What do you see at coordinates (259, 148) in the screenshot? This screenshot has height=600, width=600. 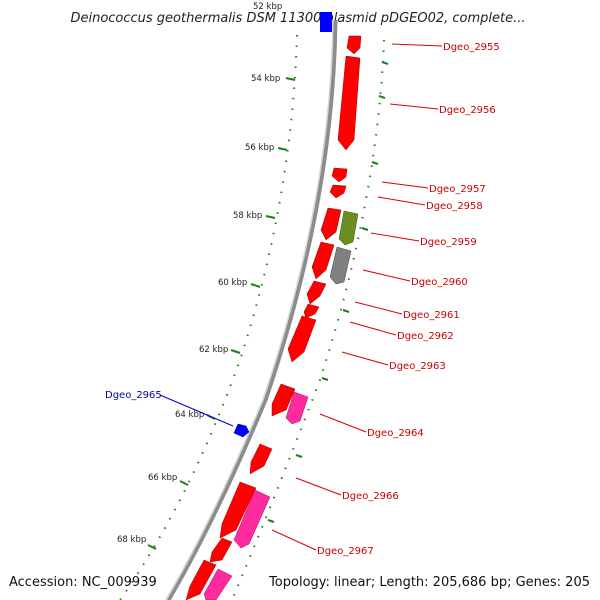 I see `tick-label: 56 kbp` at bounding box center [259, 148].